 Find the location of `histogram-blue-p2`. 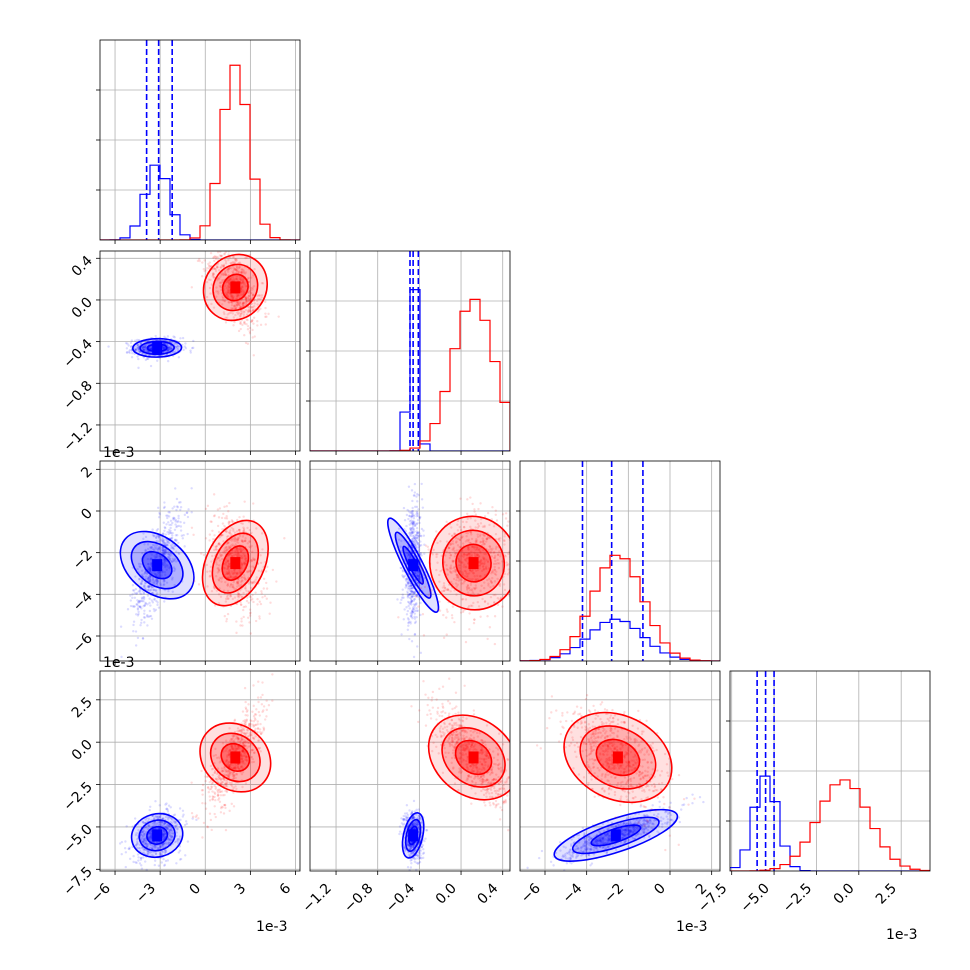

histogram-blue-p2 is located at coordinates (620, 639).